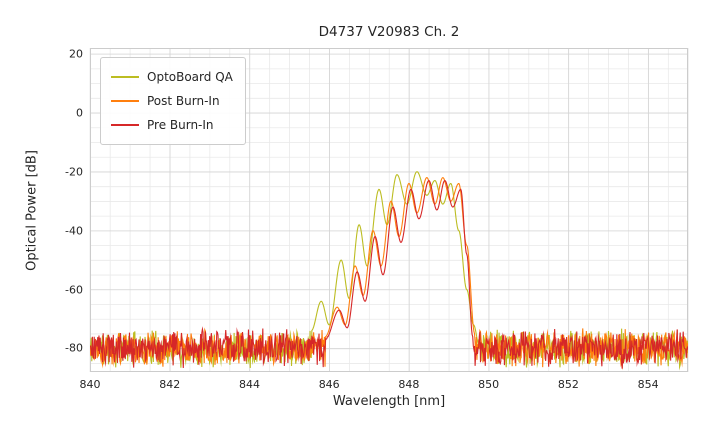 The height and width of the screenshot is (432, 720). What do you see at coordinates (32, 210) in the screenshot?
I see `y-axis-label: Optical Power [dB]` at bounding box center [32, 210].